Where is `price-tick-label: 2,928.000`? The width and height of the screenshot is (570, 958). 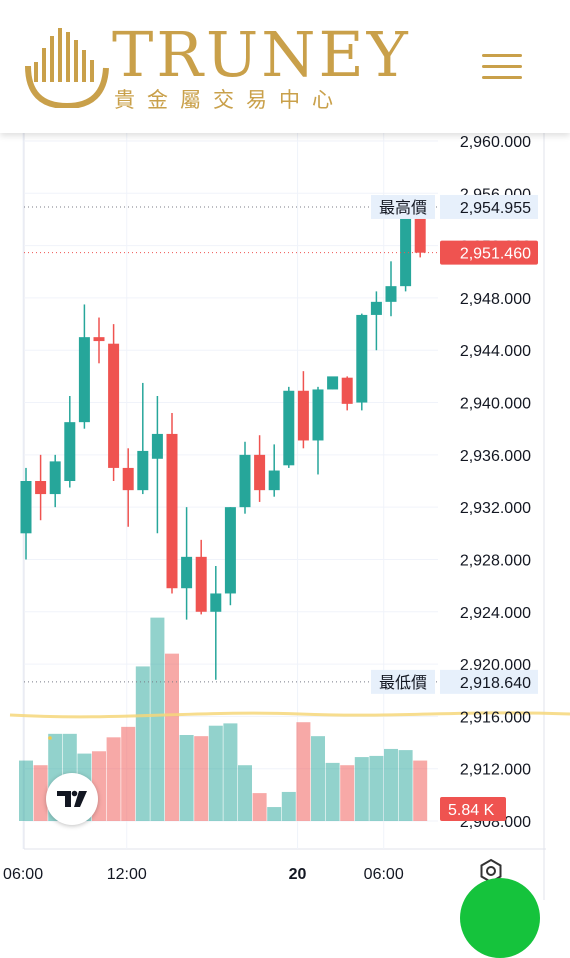 price-tick-label: 2,928.000 is located at coordinates (495, 560).